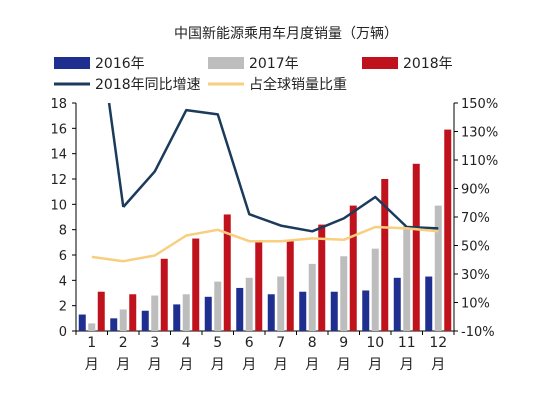 This screenshot has height=405, width=541. What do you see at coordinates (375, 289) in the screenshot?
I see `bar-2017年-10月` at bounding box center [375, 289].